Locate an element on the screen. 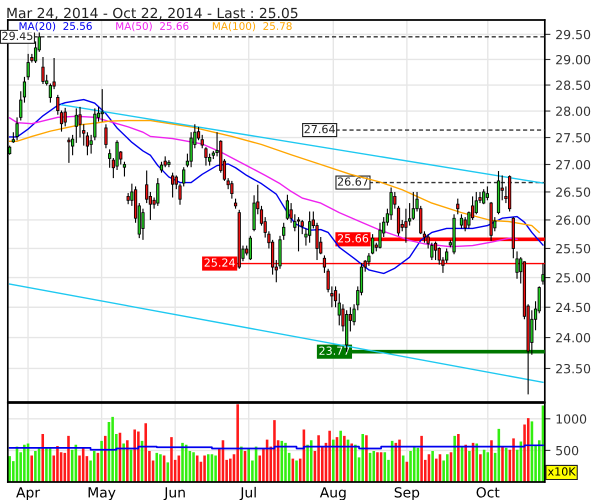 The width and height of the screenshot is (600, 500). y-tick-label: 24.00 is located at coordinates (573, 337).